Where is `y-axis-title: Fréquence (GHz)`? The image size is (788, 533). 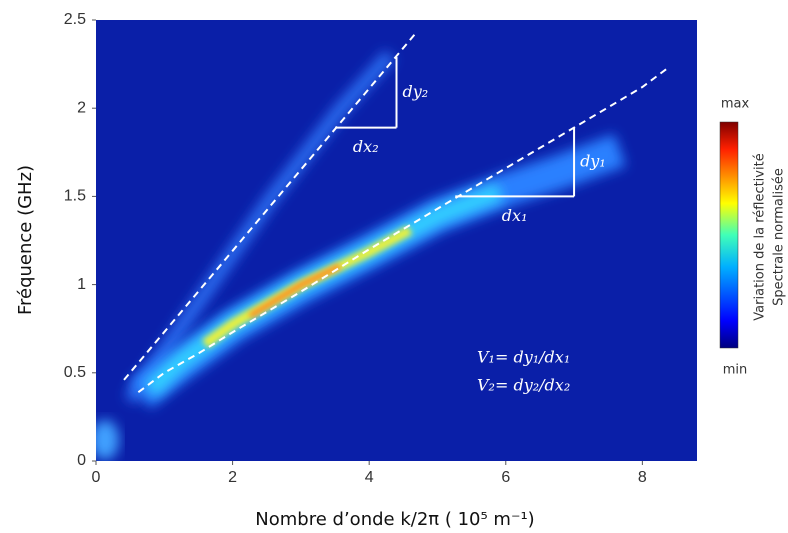 y-axis-title: Fréquence (GHz) is located at coordinates (25, 240).